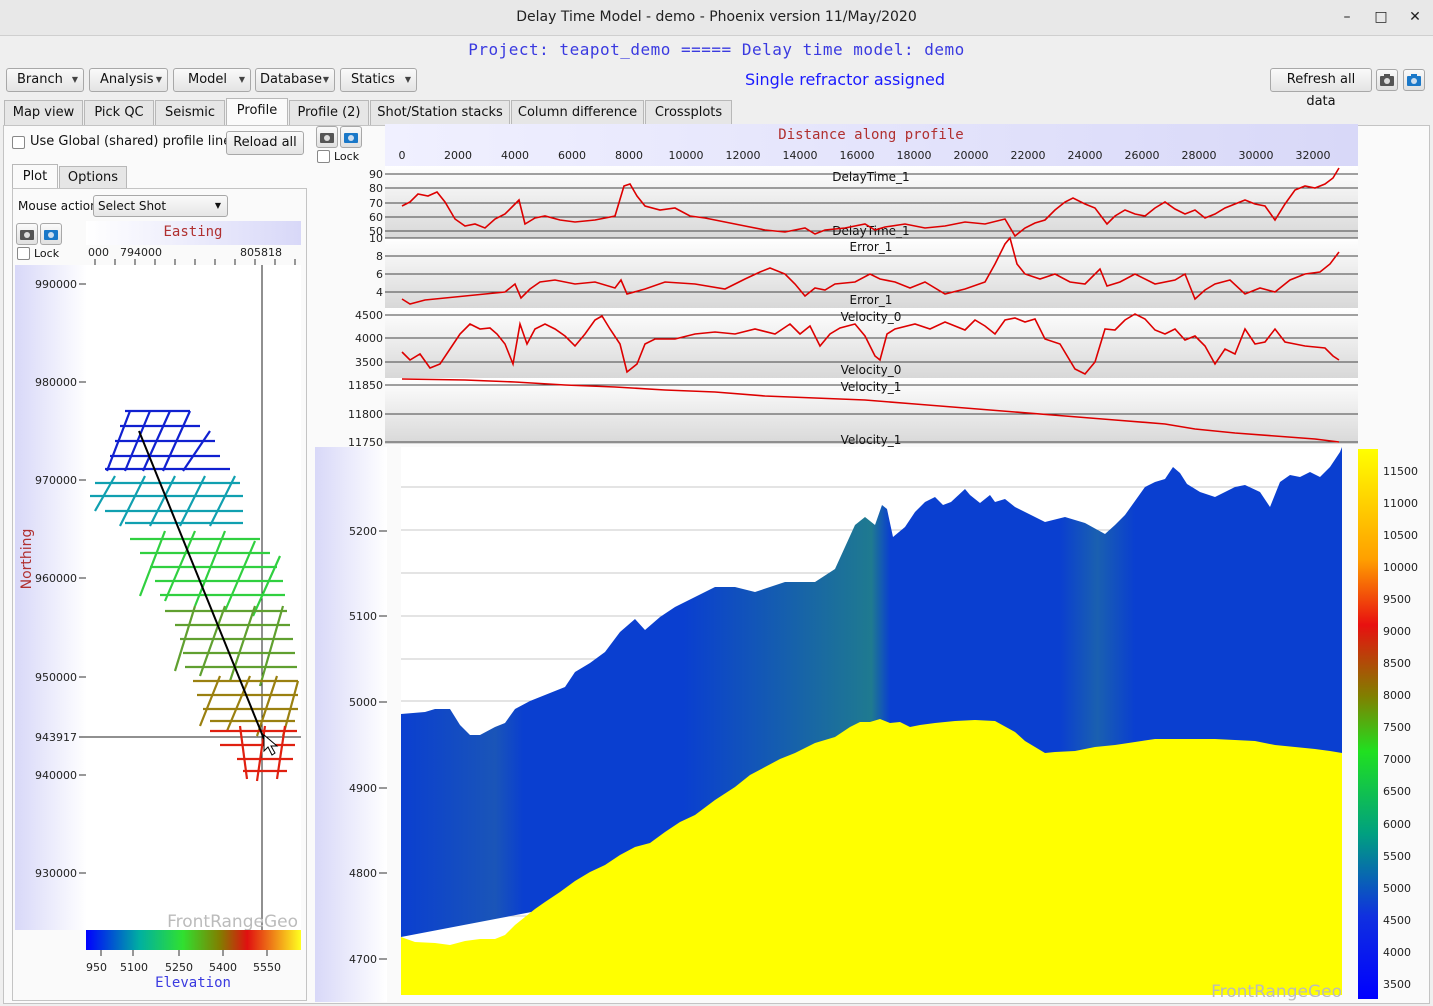 The height and width of the screenshot is (1006, 1433). What do you see at coordinates (800, 155) in the screenshot?
I see `profile-xtick: 14000` at bounding box center [800, 155].